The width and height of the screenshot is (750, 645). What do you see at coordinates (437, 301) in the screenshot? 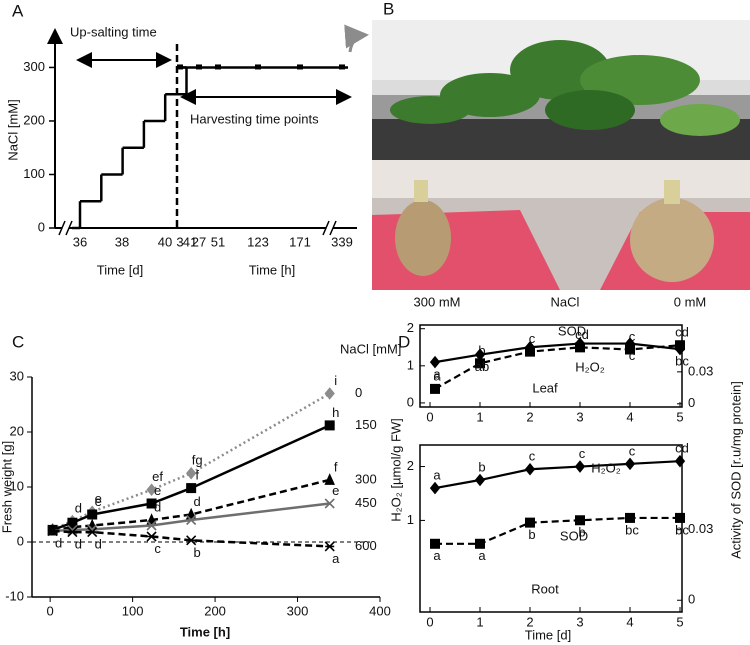
I see `photo-caption: 300 mM` at bounding box center [437, 301].